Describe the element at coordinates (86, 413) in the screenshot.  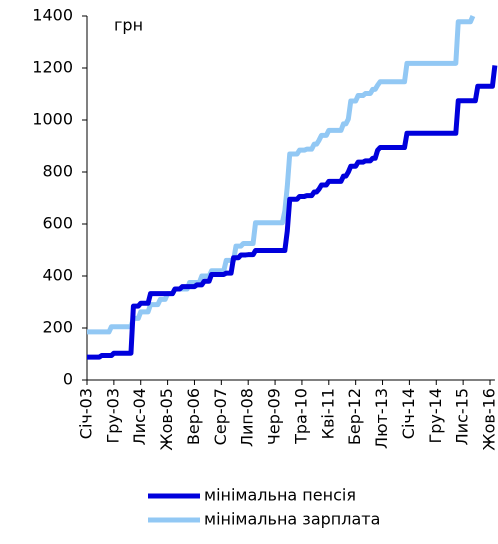
I see `x-tick-label: Січ-03` at that location.